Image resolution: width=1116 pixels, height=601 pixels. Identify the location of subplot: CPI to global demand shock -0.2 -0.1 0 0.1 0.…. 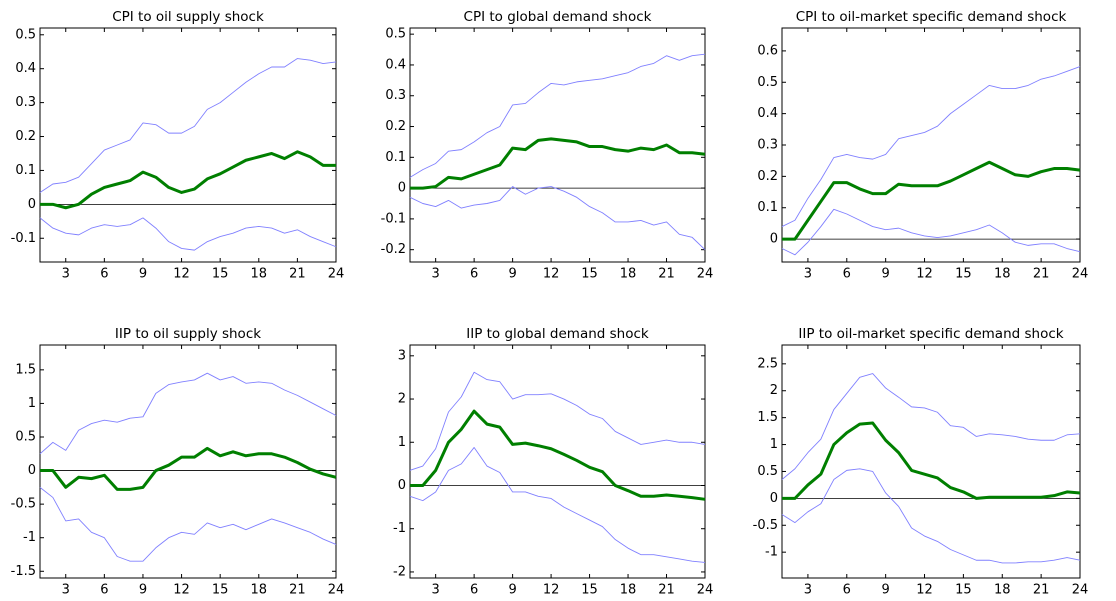
(547, 145).